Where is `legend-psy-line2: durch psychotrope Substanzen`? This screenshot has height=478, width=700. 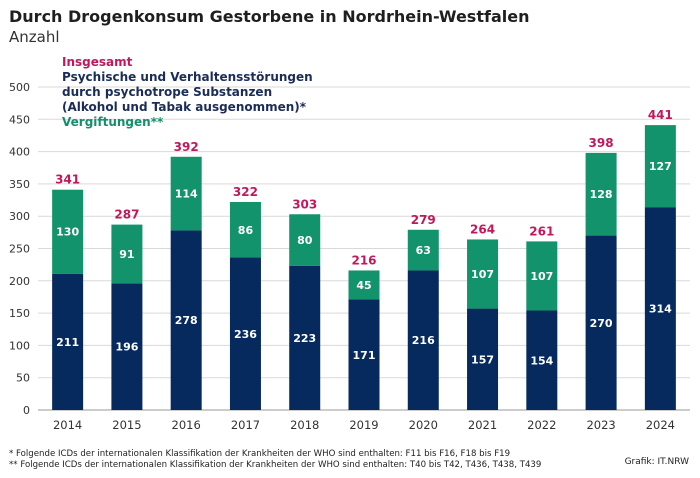 legend-psy-line2: durch psychotrope Substanzen is located at coordinates (167, 92).